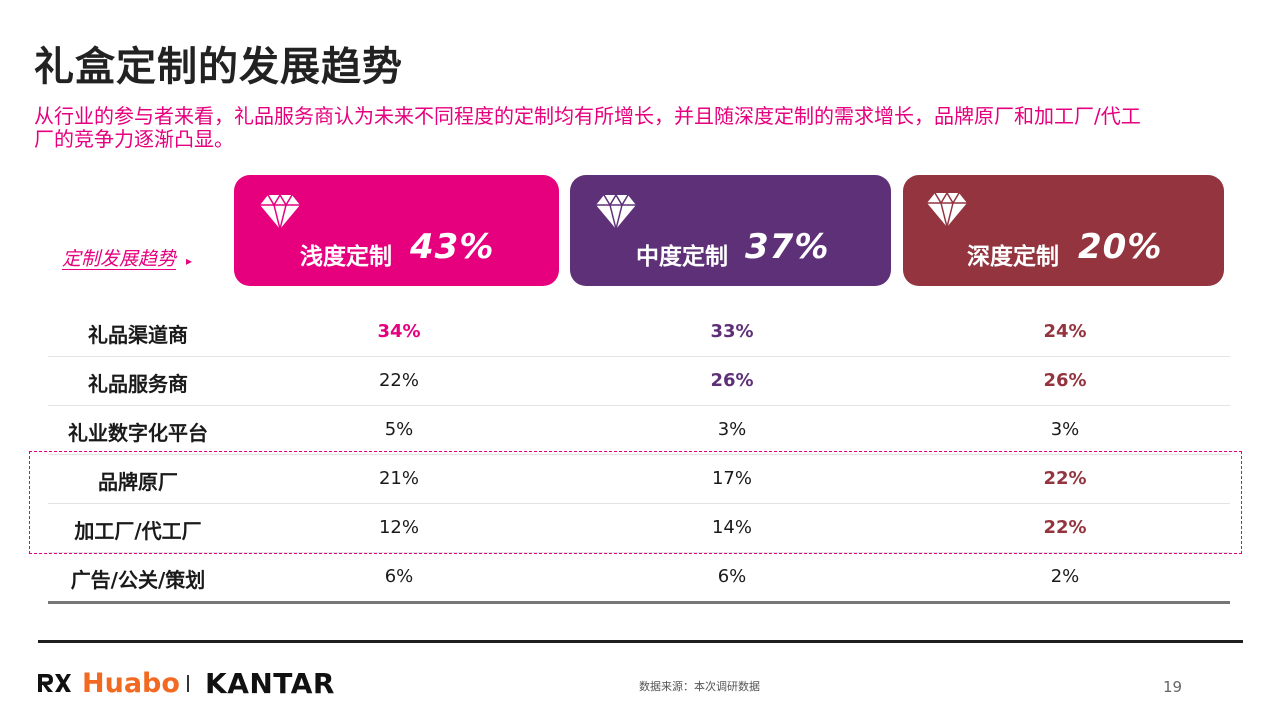  What do you see at coordinates (396, 230) in the screenshot?
I see `card-shallow: 浅度定制 43%` at bounding box center [396, 230].